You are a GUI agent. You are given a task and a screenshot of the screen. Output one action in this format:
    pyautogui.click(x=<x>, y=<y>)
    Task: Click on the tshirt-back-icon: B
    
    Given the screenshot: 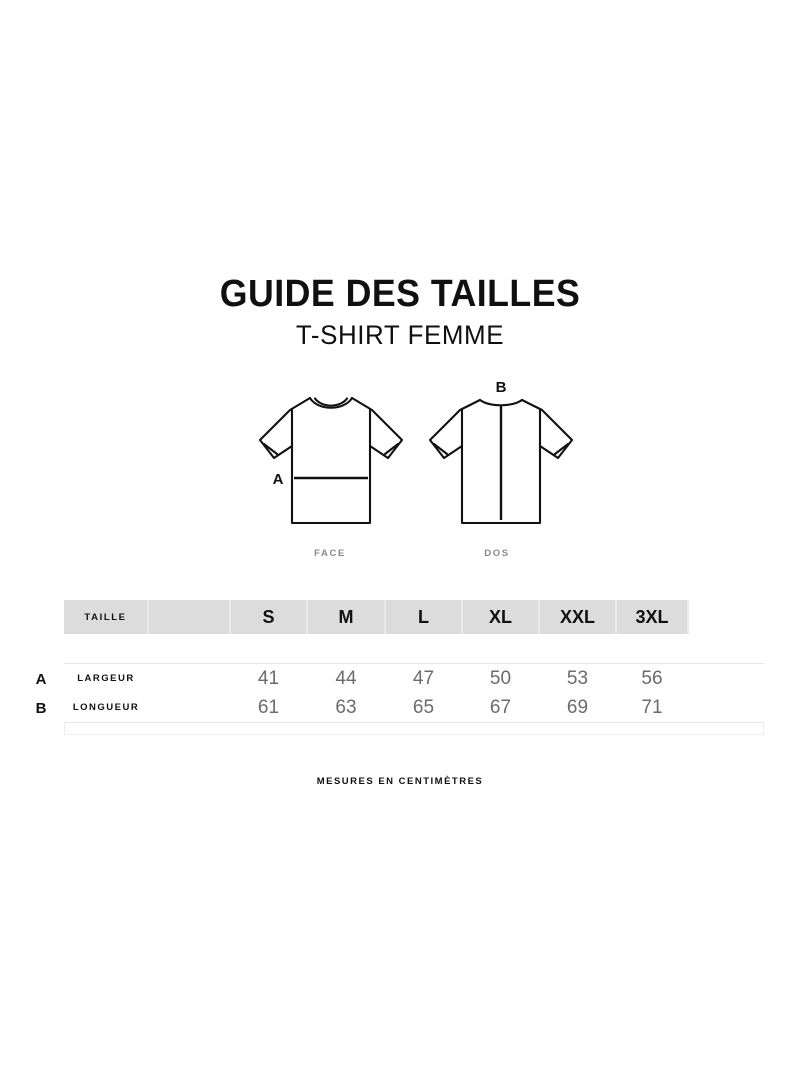 What is the action you would take?
    pyautogui.click(x=501, y=452)
    